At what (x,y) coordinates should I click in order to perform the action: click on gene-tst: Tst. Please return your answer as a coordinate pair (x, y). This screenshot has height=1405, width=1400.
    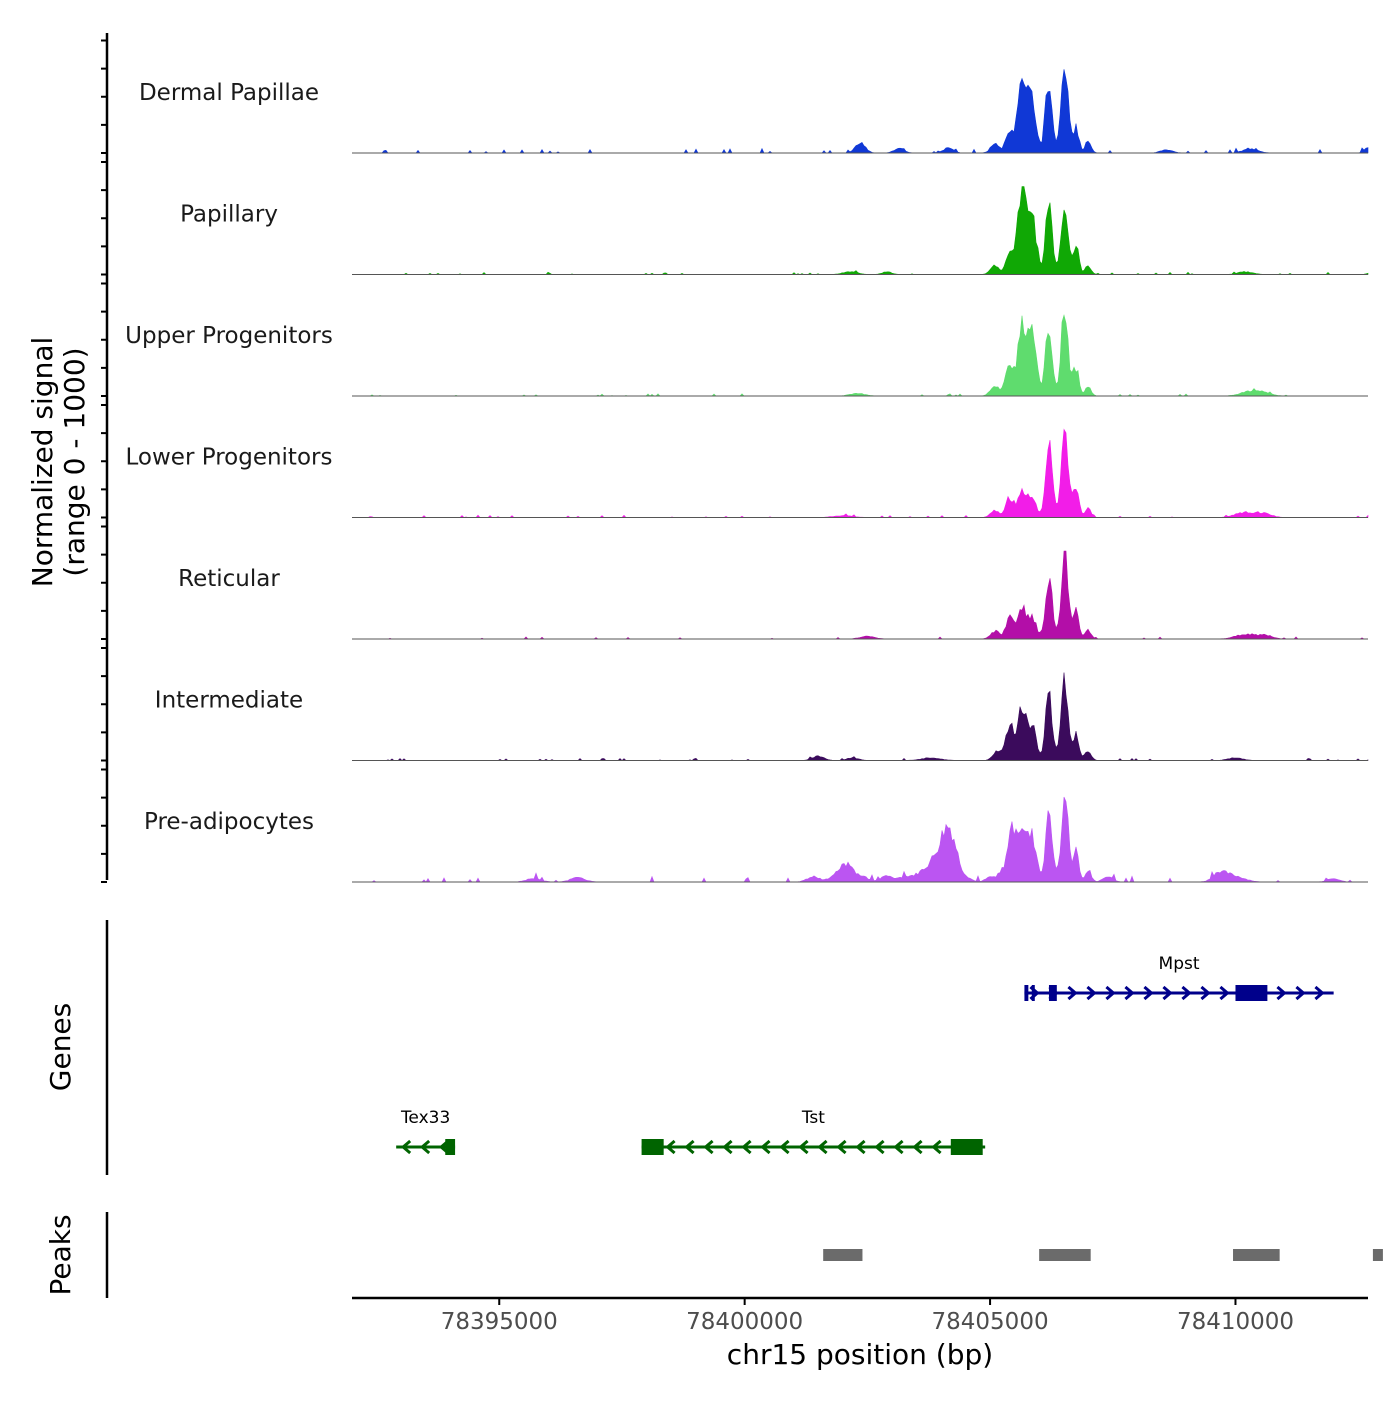
    Looking at the image, I should click on (813, 1131).